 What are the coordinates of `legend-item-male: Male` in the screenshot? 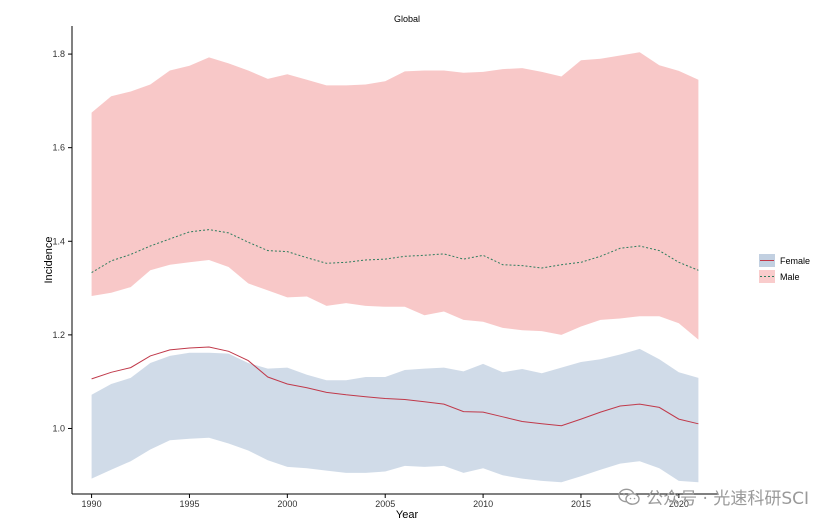 It's located at (779, 276).